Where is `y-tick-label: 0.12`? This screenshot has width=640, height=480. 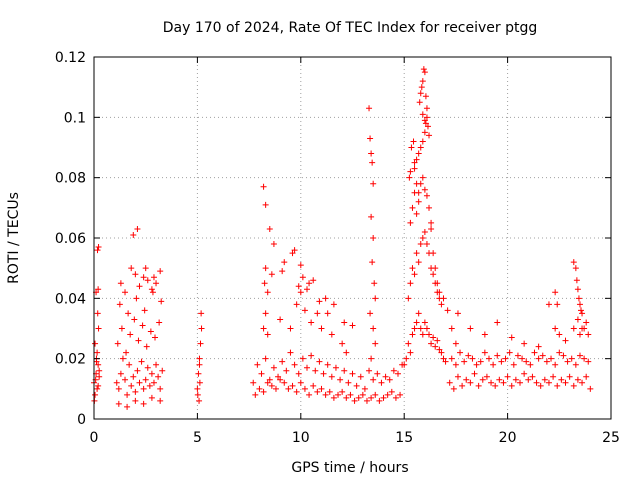
y-tick-label: 0.12 is located at coordinates (70, 58).